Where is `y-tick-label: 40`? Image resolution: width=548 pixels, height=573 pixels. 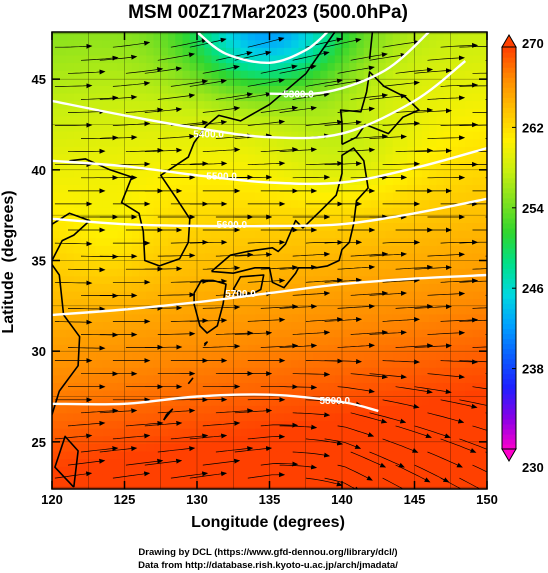 y-tick-label: 40 is located at coordinates (39, 170).